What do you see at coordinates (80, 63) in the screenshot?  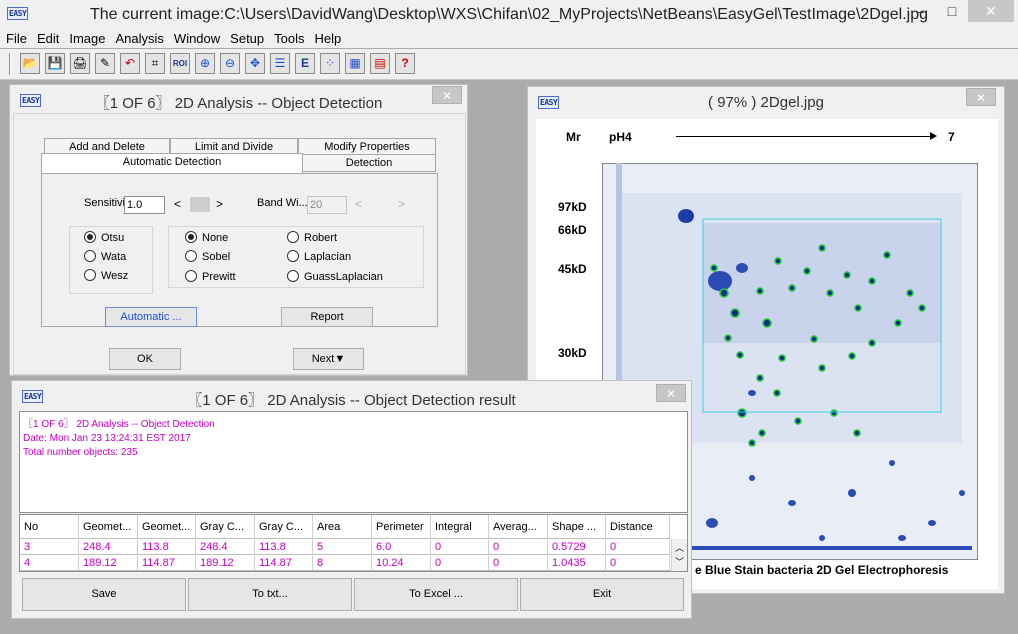 I see `print-icon: 🖨` at bounding box center [80, 63].